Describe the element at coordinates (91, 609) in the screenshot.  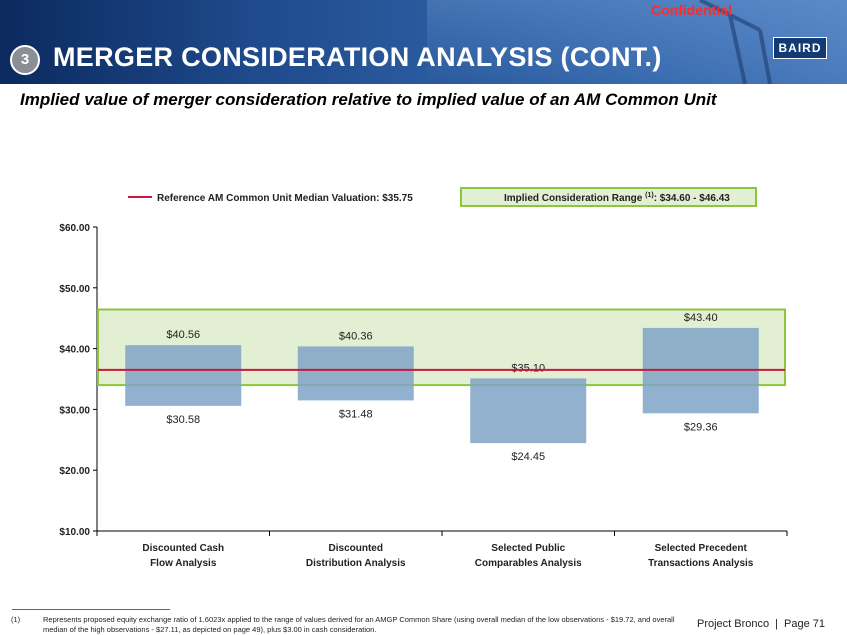
I see `footnote-divider` at that location.